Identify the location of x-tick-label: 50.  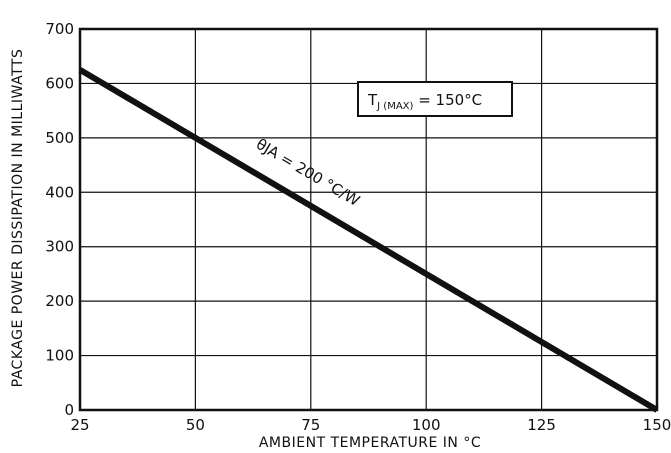
(195, 425).